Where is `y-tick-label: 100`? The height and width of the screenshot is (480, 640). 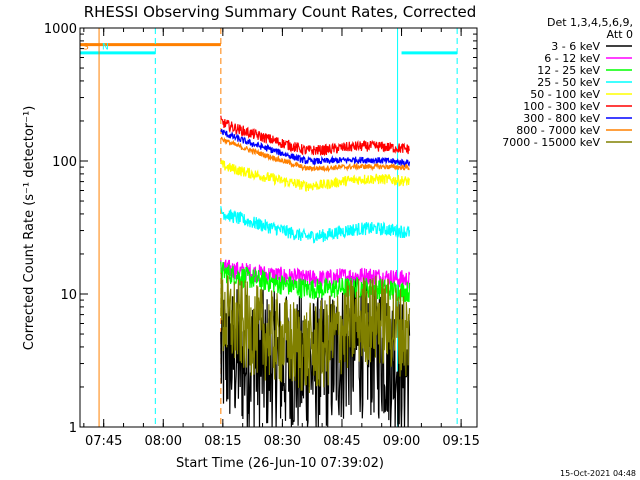
y-tick-label: 100 is located at coordinates (64, 162).